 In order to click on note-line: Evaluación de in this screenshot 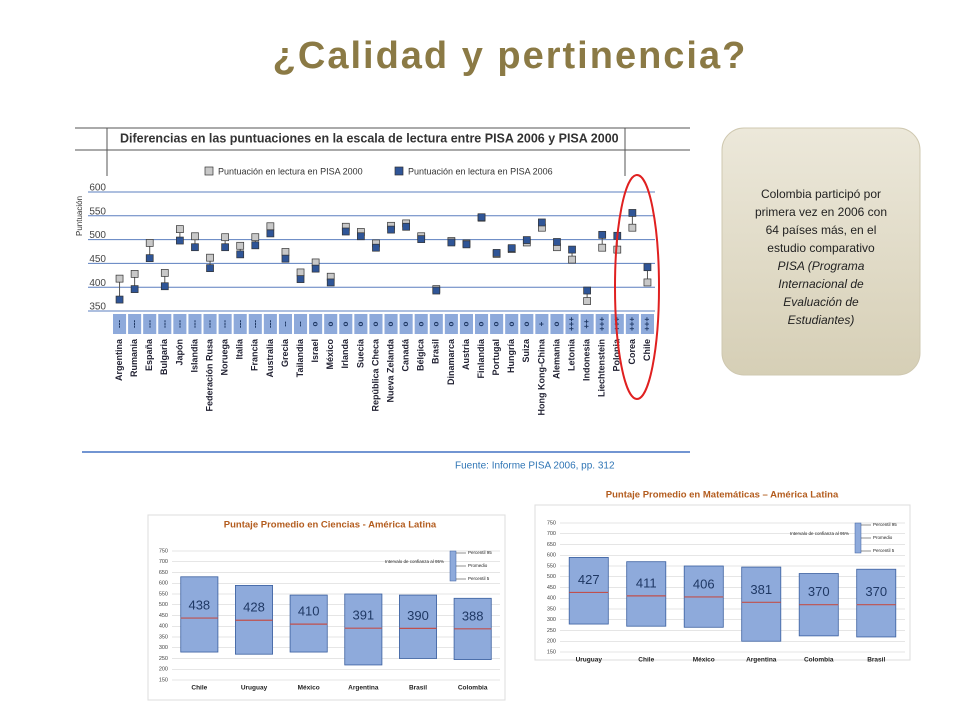, I will do `click(821, 302)`.